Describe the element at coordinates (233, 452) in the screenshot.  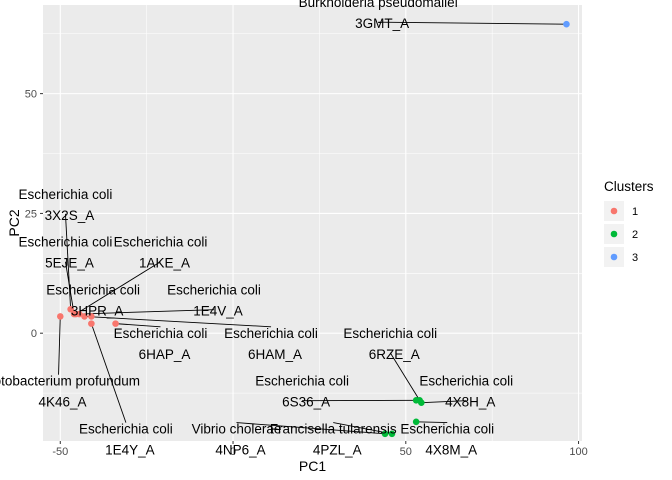
I see `x-tick-label: 0` at that location.